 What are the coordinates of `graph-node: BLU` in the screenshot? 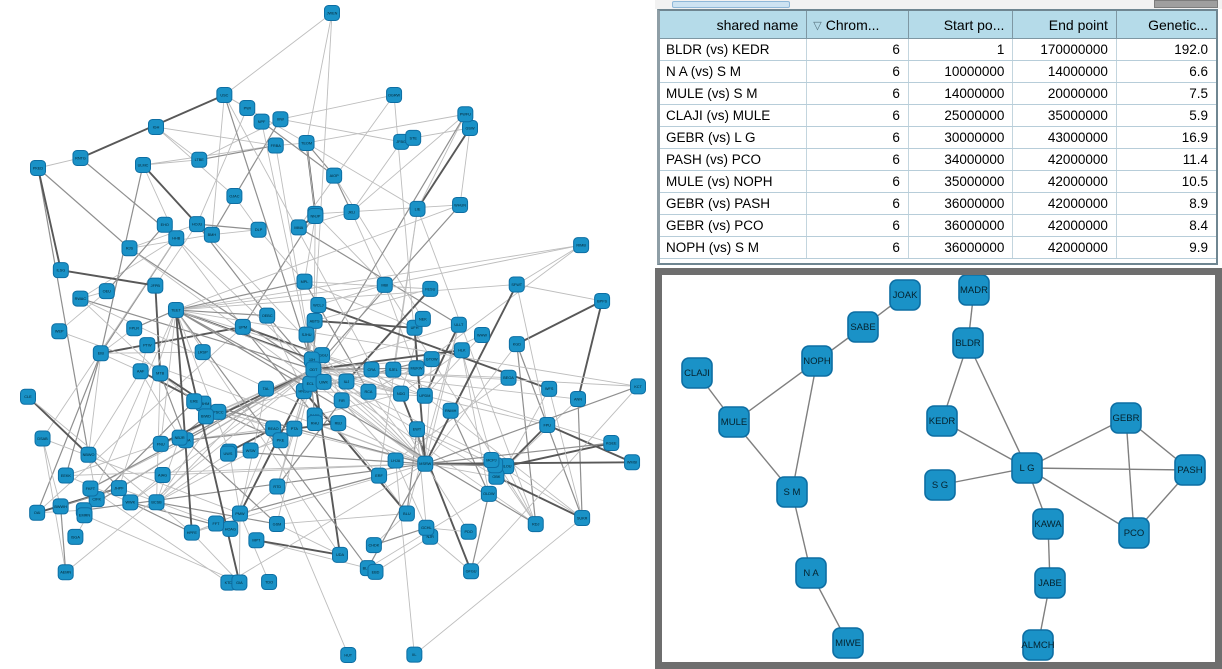 It's located at (406, 513).